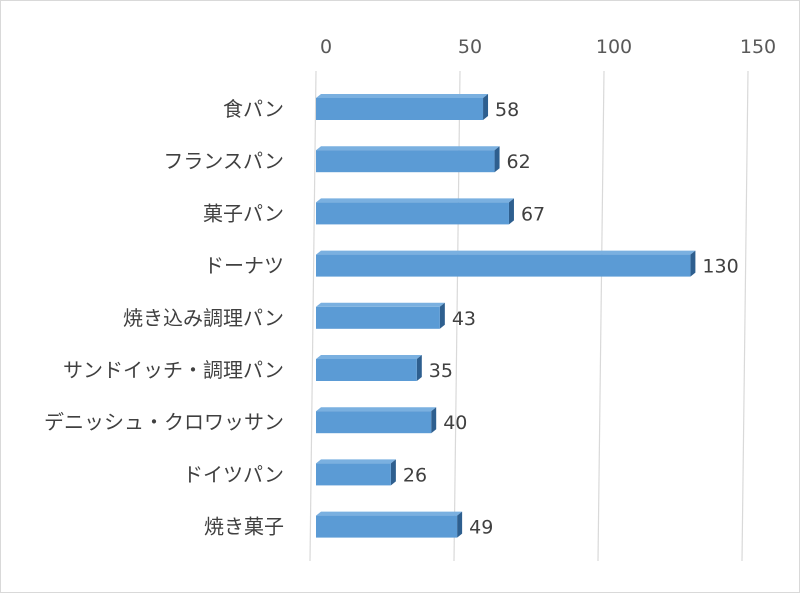  Describe the element at coordinates (441, 371) in the screenshot. I see `data-label: 35` at that location.